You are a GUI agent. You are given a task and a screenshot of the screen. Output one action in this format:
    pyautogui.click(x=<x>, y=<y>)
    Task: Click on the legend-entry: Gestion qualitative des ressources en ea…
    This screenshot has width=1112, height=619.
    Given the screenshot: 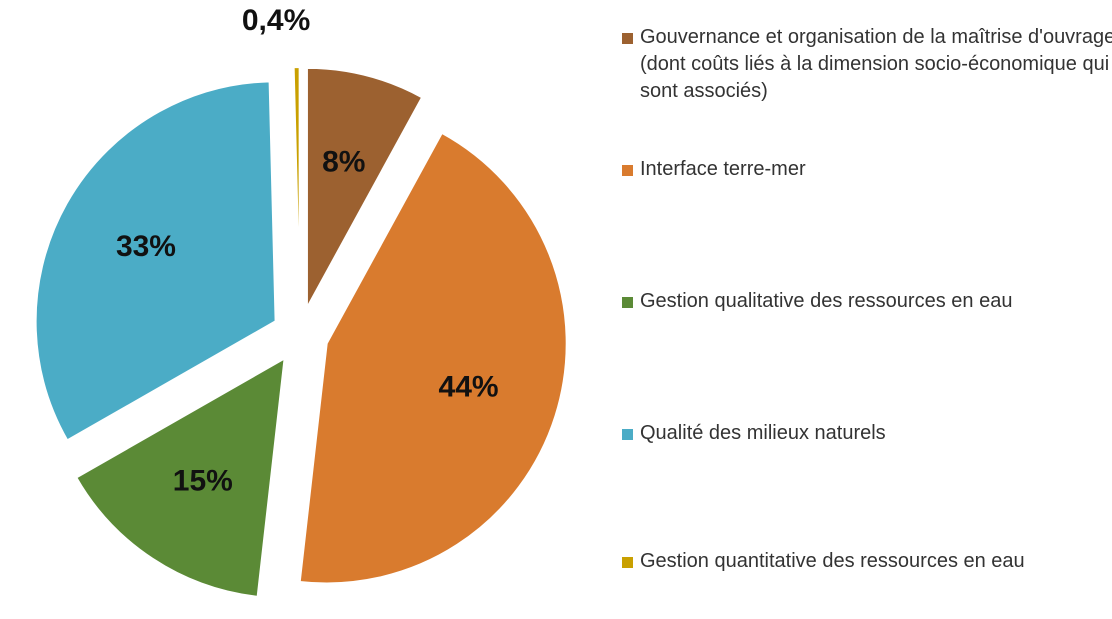 What is the action you would take?
    pyautogui.click(x=867, y=301)
    